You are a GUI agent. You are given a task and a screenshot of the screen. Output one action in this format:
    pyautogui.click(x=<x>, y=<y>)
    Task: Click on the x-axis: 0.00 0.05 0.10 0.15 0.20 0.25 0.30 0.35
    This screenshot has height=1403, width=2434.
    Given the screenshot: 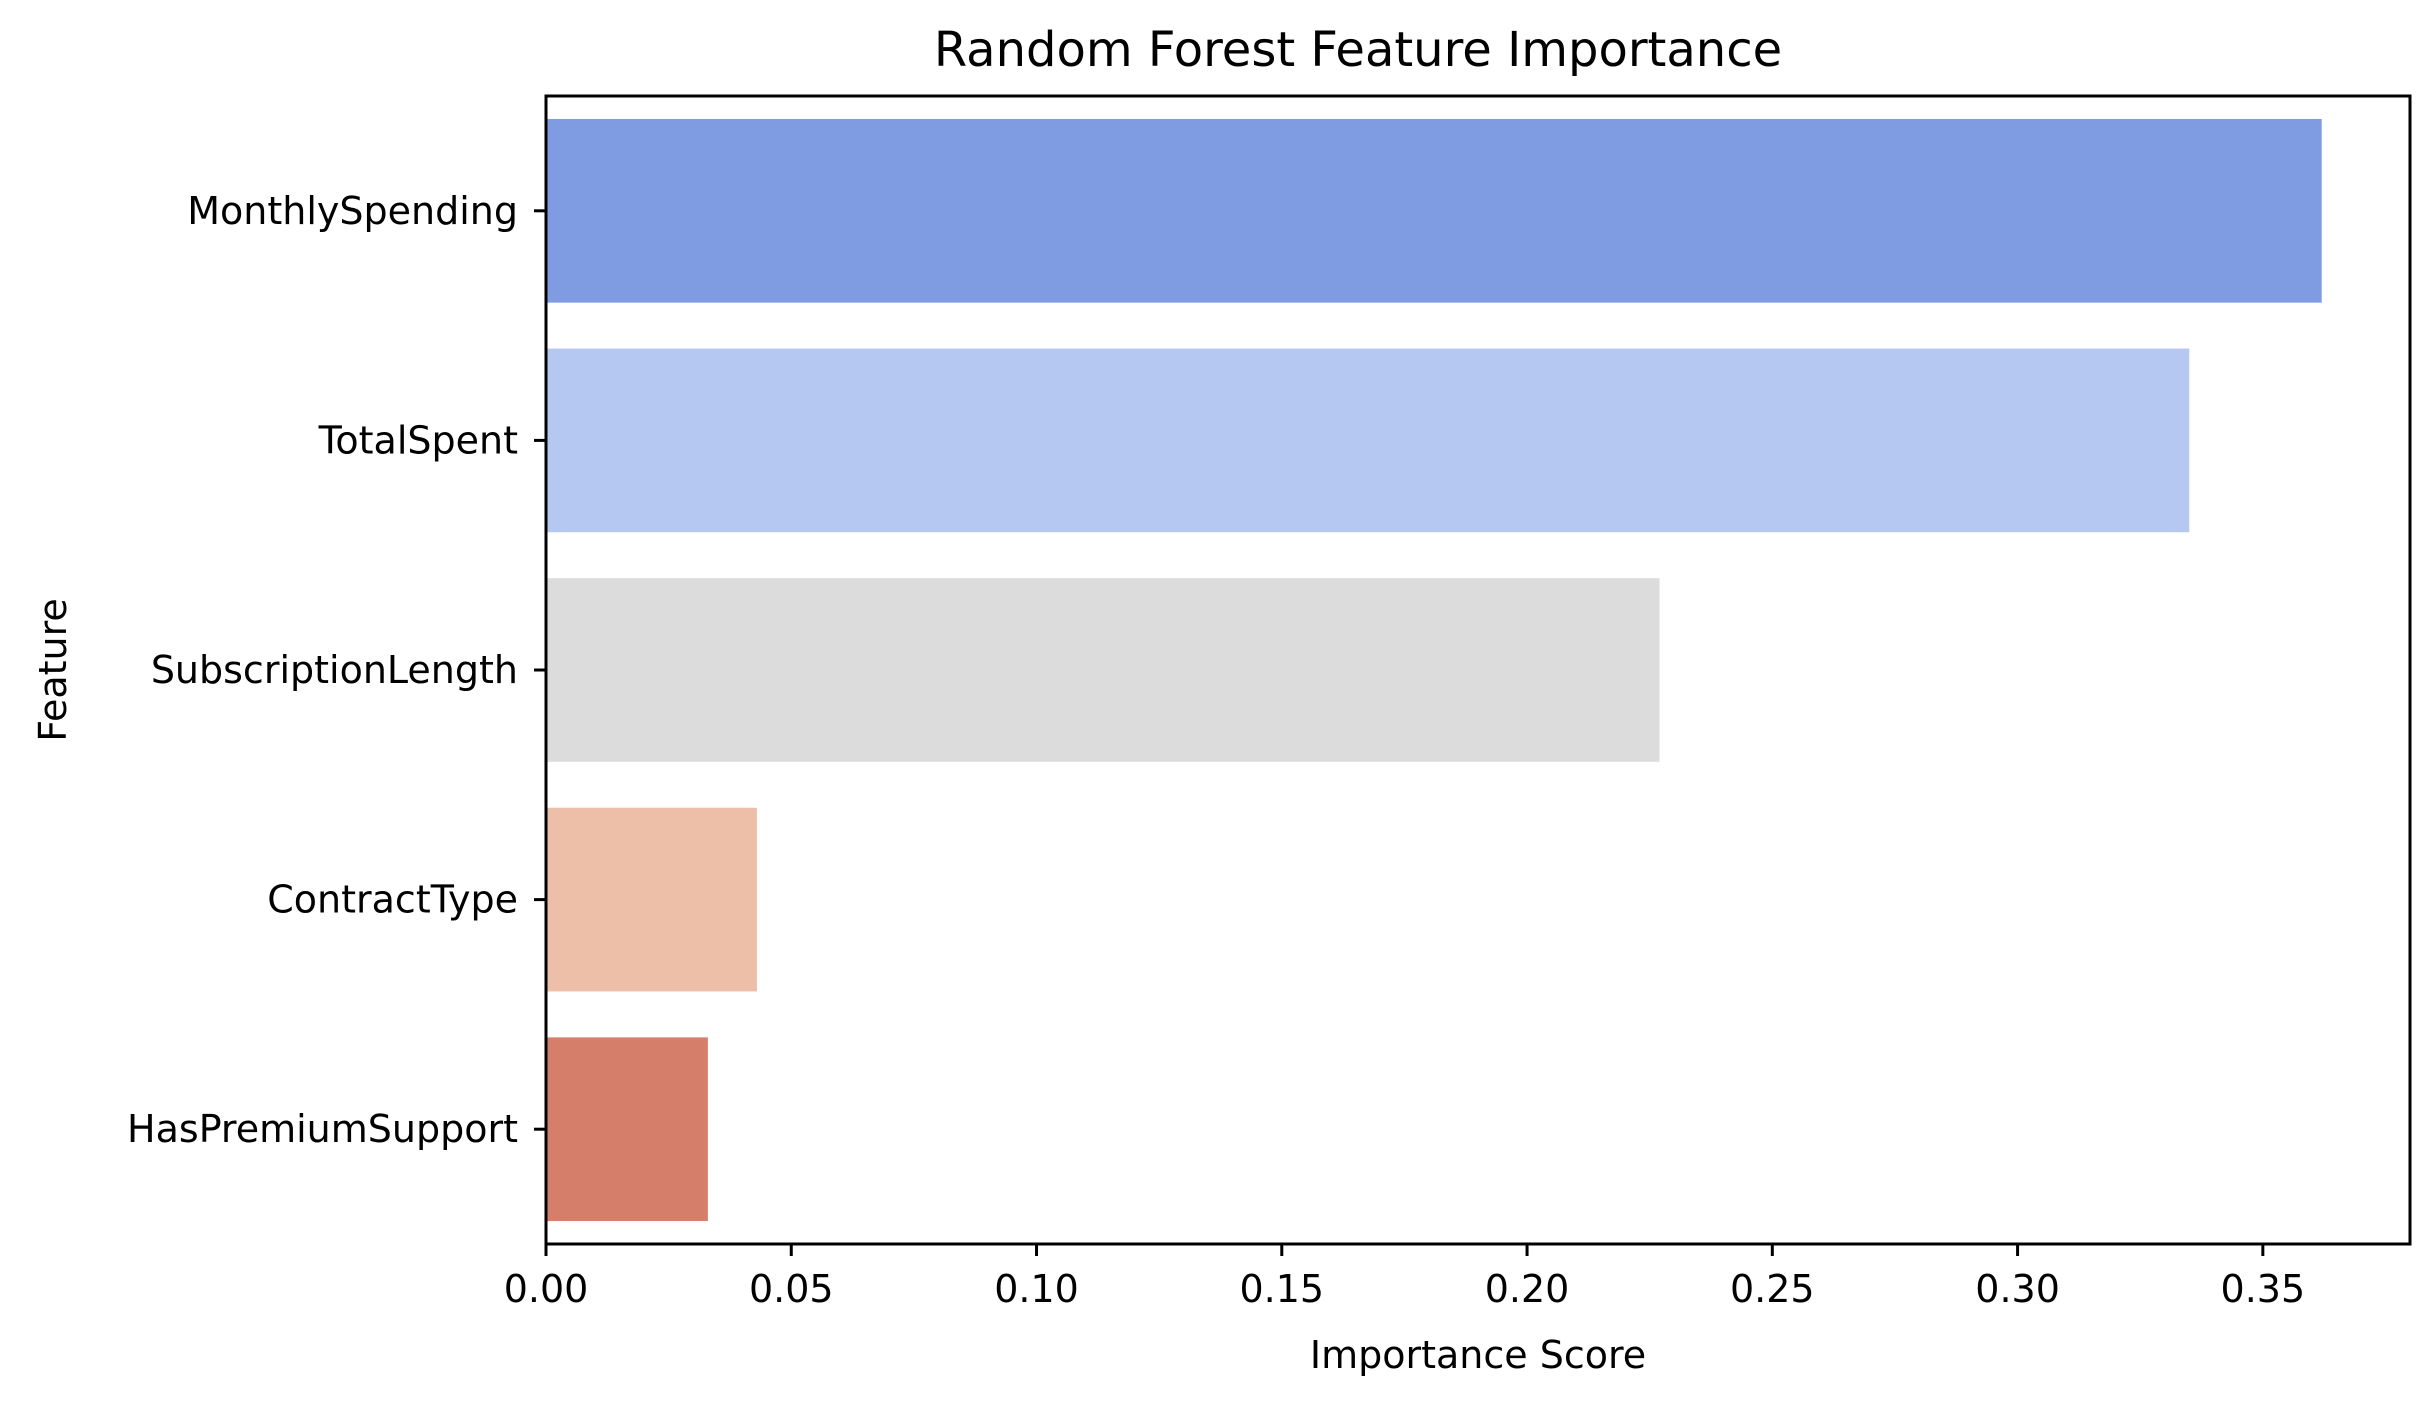 What is the action you would take?
    pyautogui.click(x=1404, y=1277)
    